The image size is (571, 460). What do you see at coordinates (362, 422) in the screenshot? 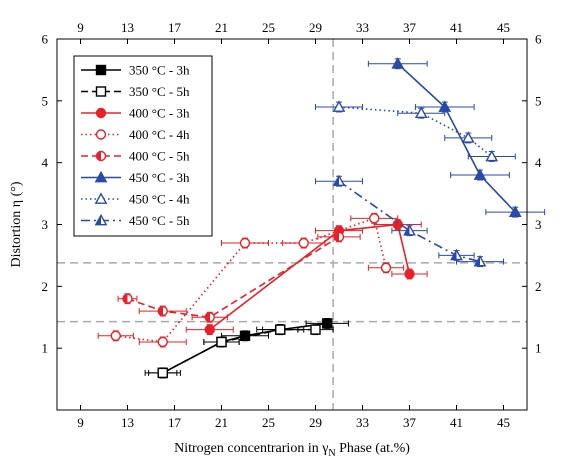
I see `x-tick-label: 33` at bounding box center [362, 422].